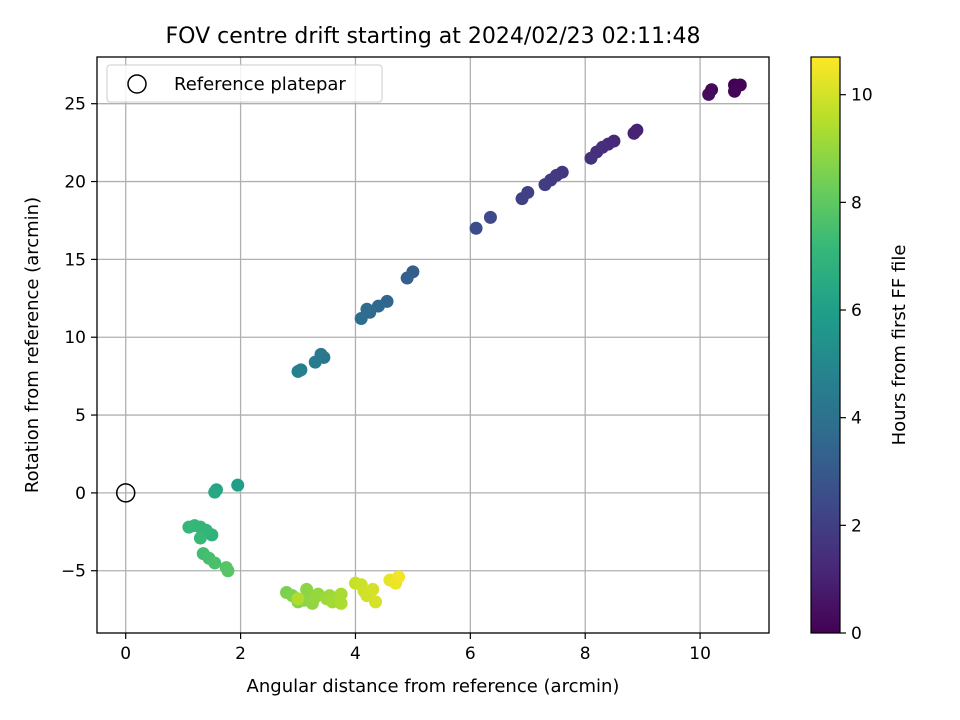 The image size is (960, 720). Describe the element at coordinates (137, 84) in the screenshot. I see `legend-open-circle-marker` at that location.